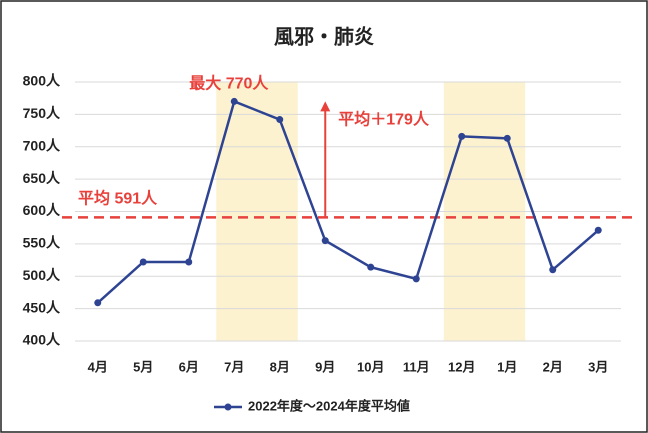 The image size is (648, 433). What do you see at coordinates (507, 366) in the screenshot?
I see `x-tick-label: 1月` at bounding box center [507, 366].